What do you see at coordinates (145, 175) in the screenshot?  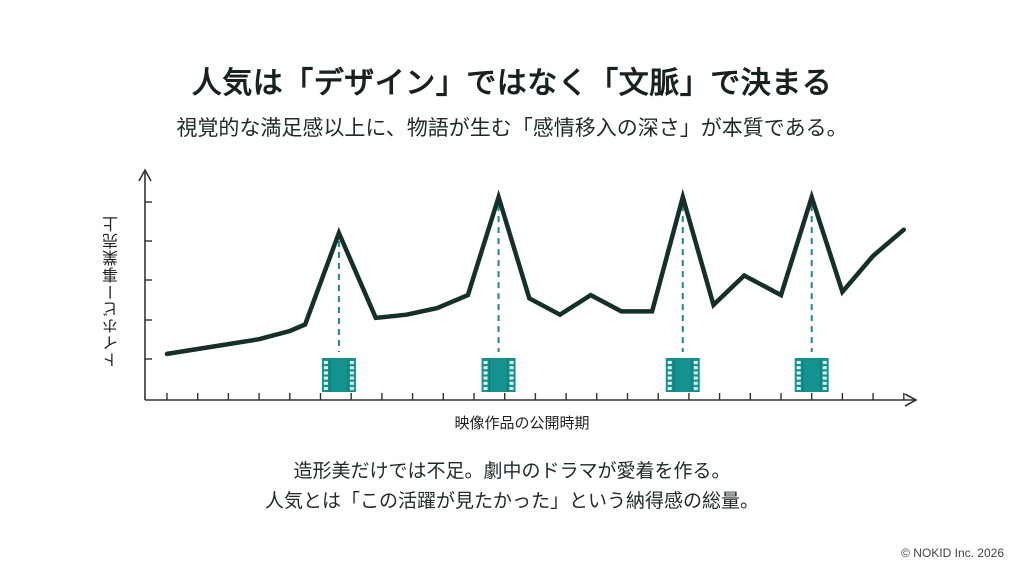 I see `y-axis-arrow-icon` at bounding box center [145, 175].